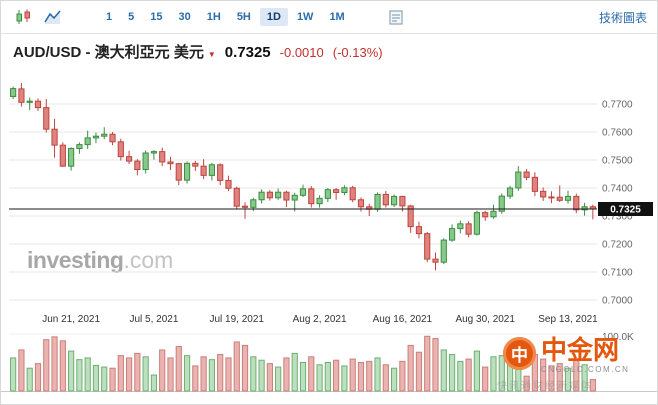 Image resolution: width=658 pixels, height=405 pixels. I want to click on volume-axis-label: 100.0K, so click(618, 337).